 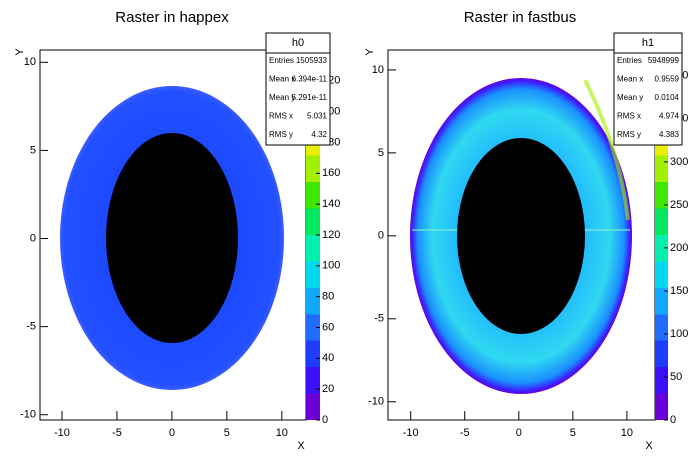 What do you see at coordinates (331, 173) in the screenshot?
I see `z-tick-label: 160` at bounding box center [331, 173].